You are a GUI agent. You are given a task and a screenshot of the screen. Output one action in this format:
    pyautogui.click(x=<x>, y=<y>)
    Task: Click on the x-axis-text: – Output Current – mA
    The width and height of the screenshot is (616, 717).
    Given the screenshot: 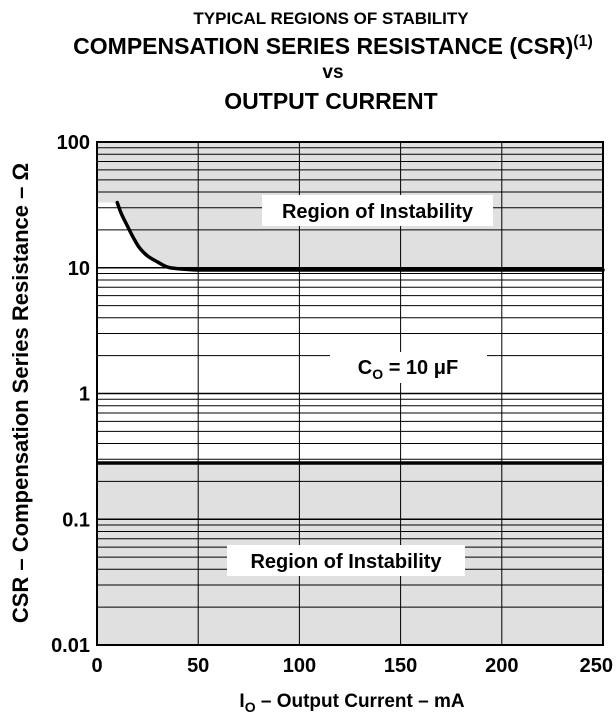 What is the action you would take?
    pyautogui.click(x=360, y=701)
    